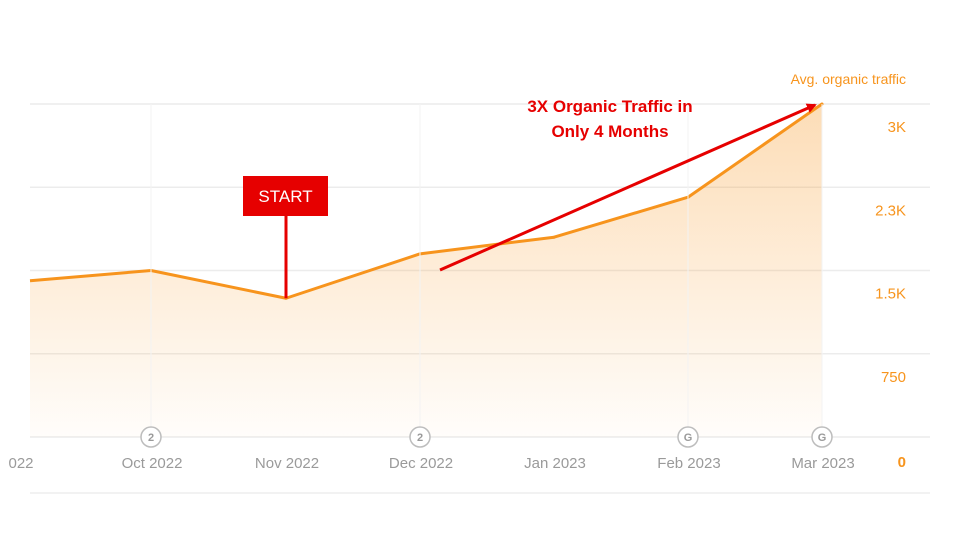 Image resolution: width=960 pixels, height=540 pixels. I want to click on y-tick-label: 3K, so click(897, 127).